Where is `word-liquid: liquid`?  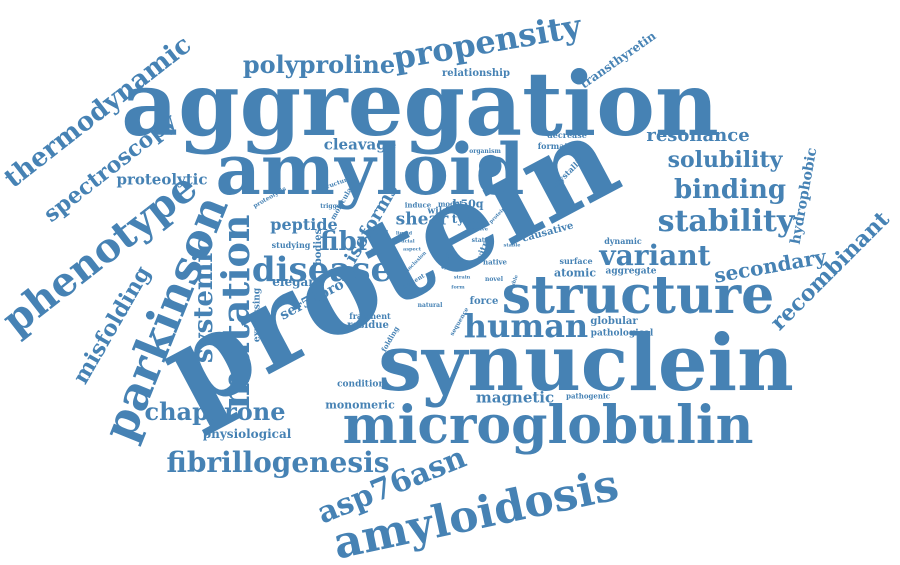 word-liquid: liquid is located at coordinates (404, 233).